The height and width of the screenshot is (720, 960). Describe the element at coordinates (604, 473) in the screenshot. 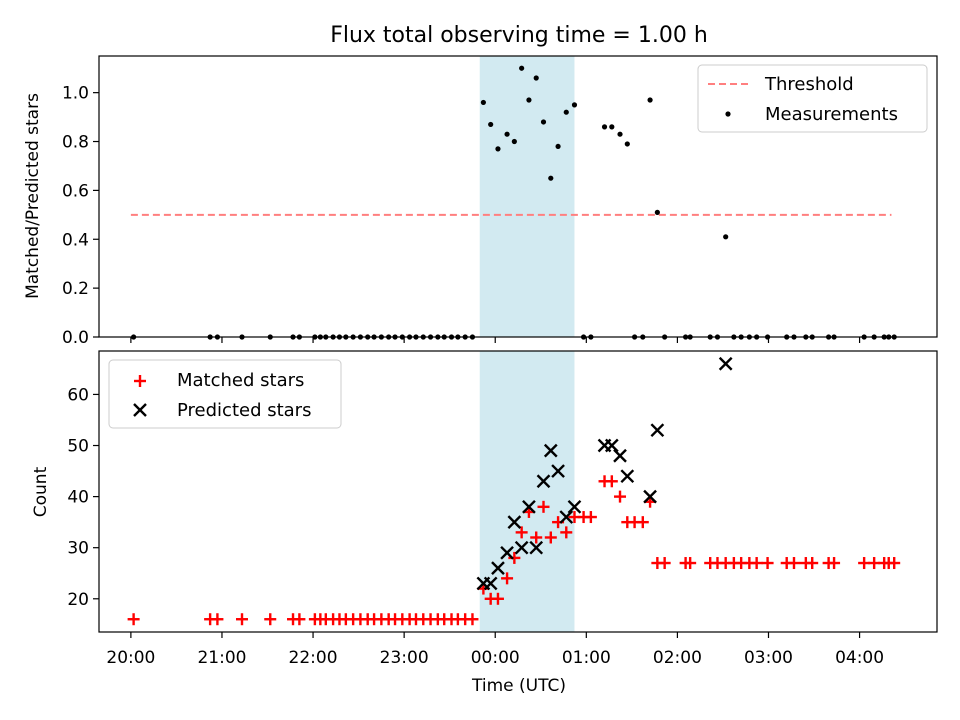

I see `bottom-predicted-points` at that location.